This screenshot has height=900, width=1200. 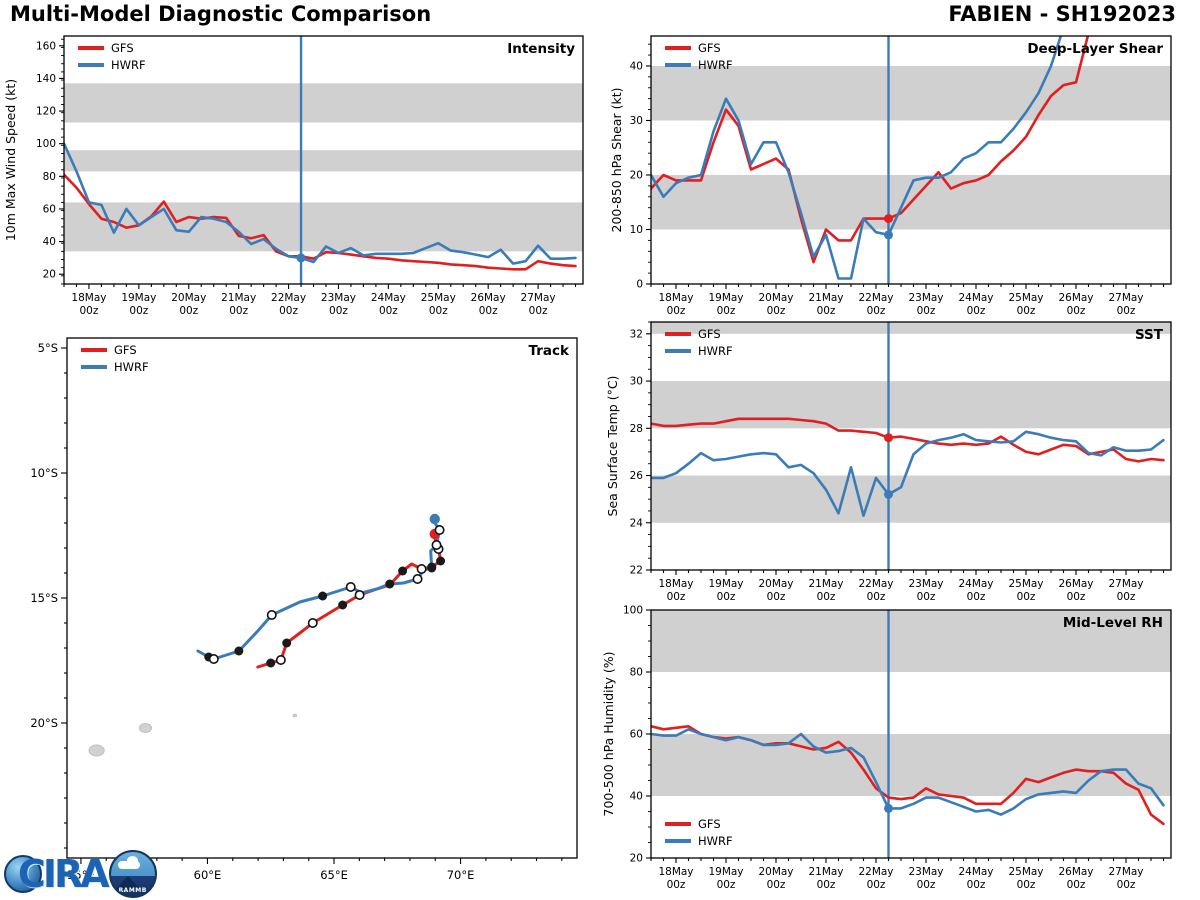 I want to click on hwrf-track-end-dot, so click(x=434, y=519).